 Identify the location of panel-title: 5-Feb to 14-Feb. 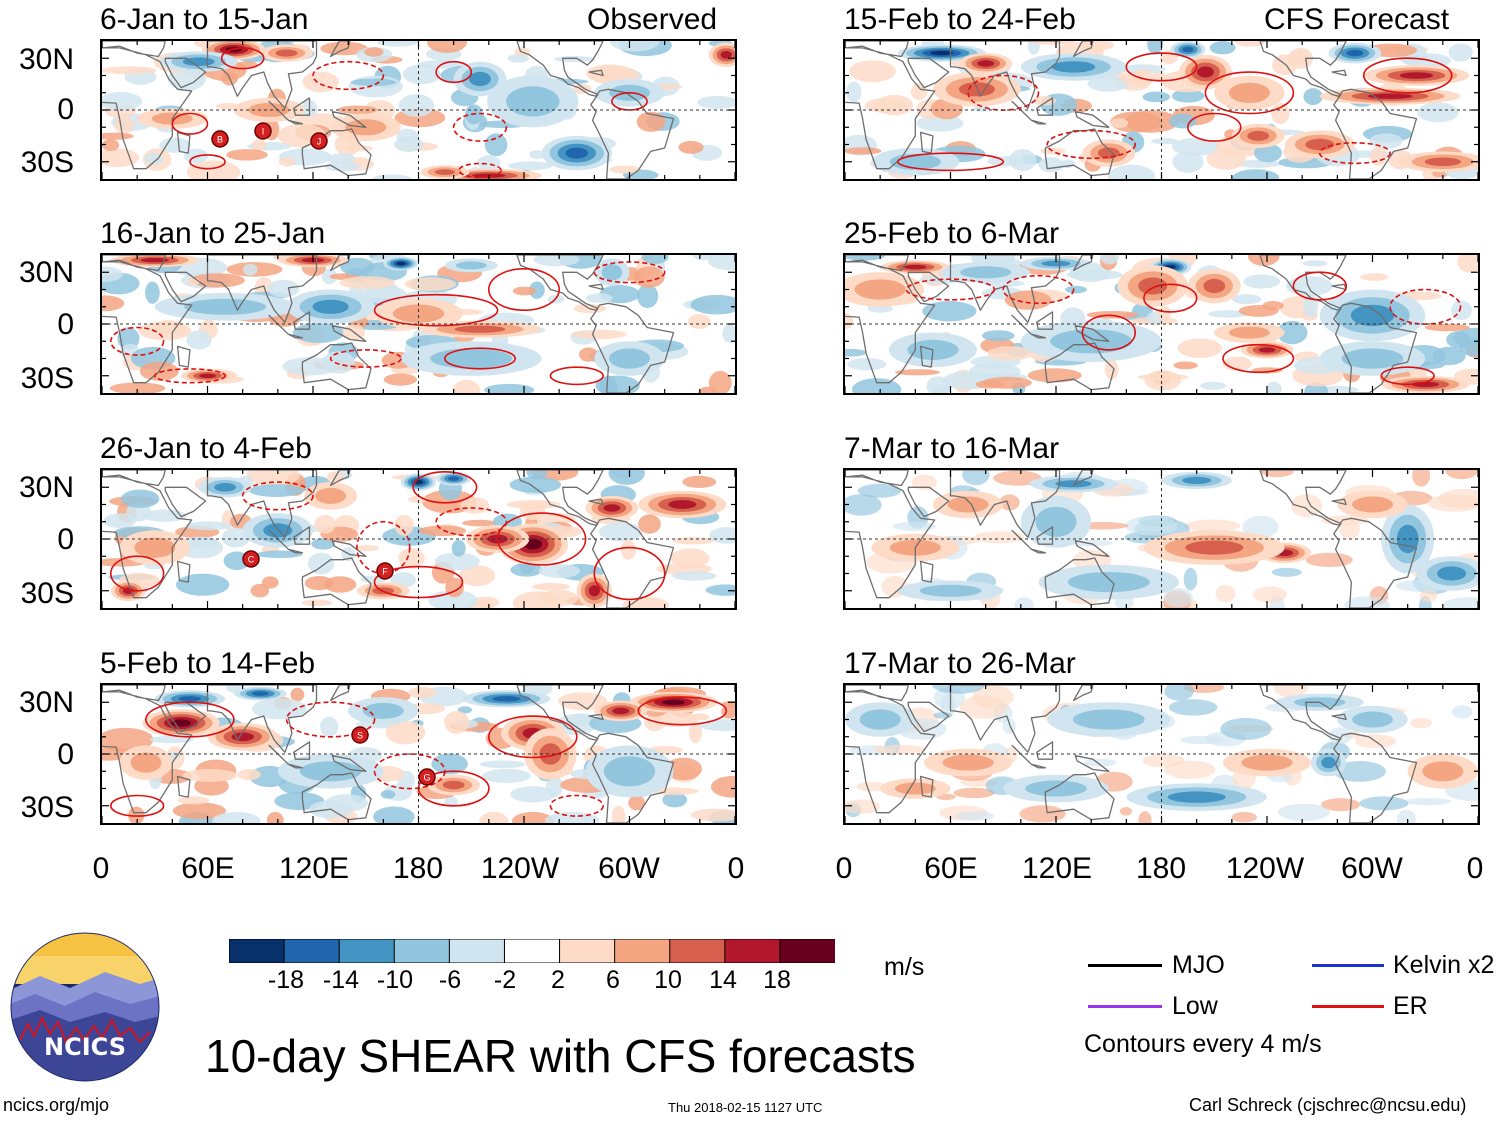
(208, 663).